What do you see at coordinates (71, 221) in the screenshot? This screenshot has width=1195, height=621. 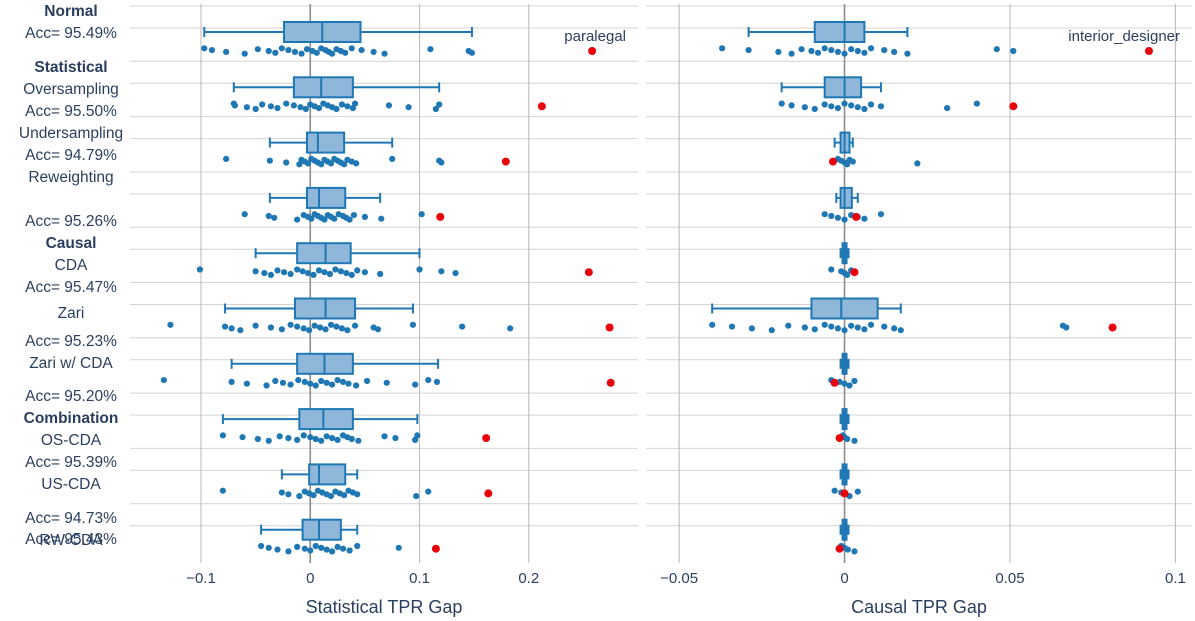 I see `accuracy-label: Acc= 95.26%` at bounding box center [71, 221].